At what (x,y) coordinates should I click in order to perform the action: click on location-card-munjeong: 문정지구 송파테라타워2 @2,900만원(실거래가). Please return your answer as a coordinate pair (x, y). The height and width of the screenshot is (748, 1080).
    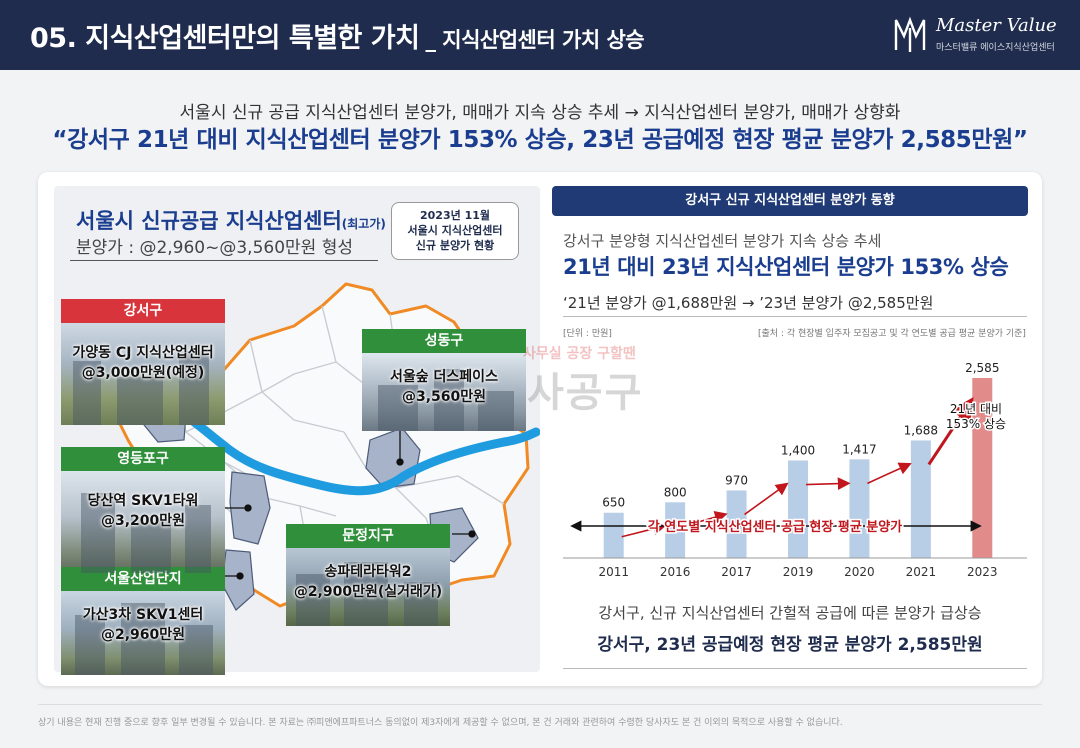
    Looking at the image, I should click on (368, 575).